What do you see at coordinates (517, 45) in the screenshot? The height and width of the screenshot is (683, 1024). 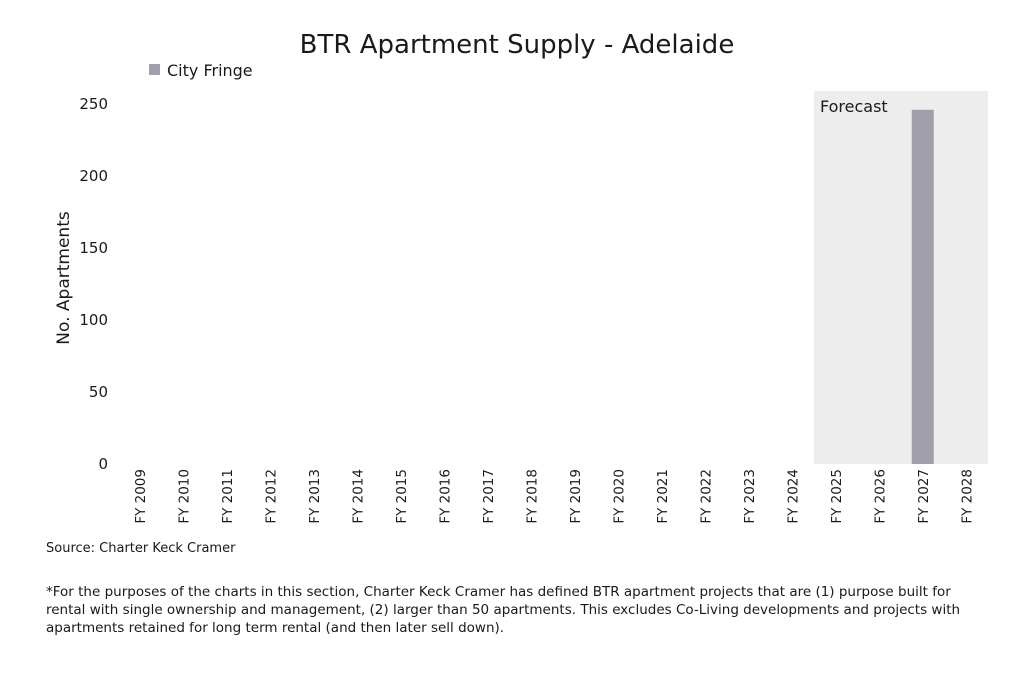 I see `chart-title: BTR Apartment Supply - Adelaide` at bounding box center [517, 45].